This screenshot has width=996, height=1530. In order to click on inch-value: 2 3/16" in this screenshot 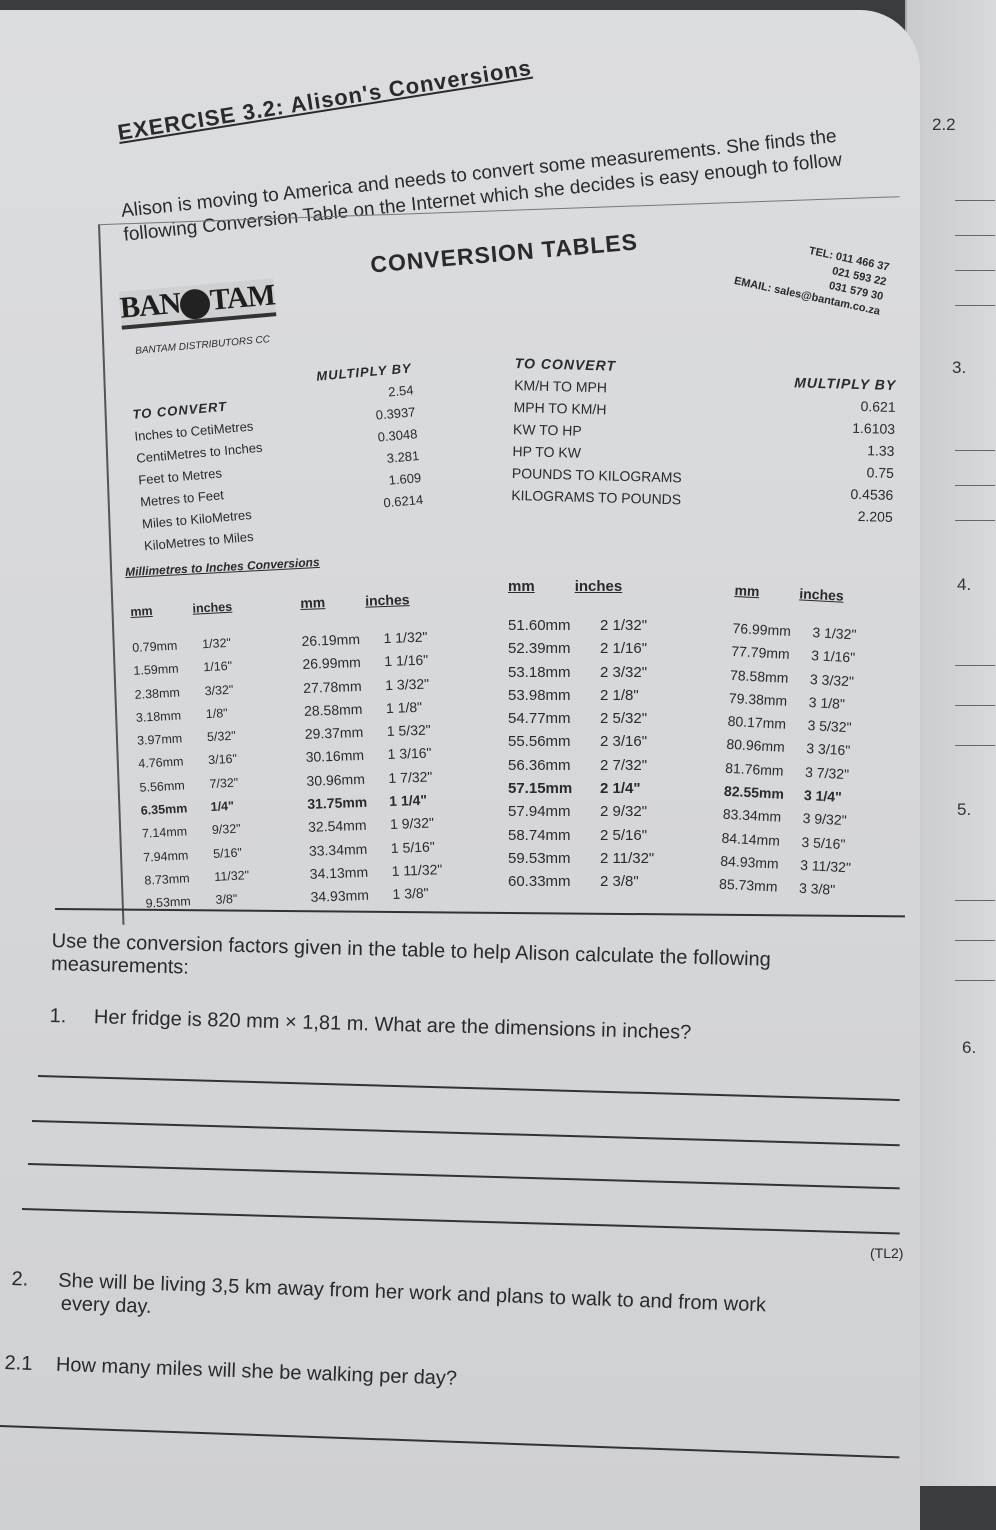, I will do `click(624, 742)`.